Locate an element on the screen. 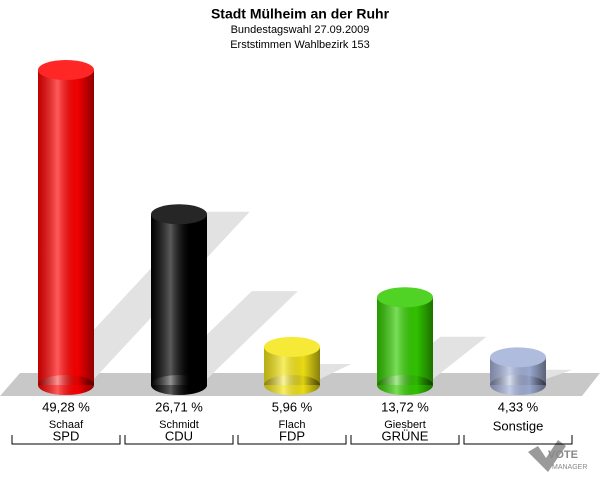 This screenshot has height=480, width=600. value-label: 5,96 % is located at coordinates (292, 406).